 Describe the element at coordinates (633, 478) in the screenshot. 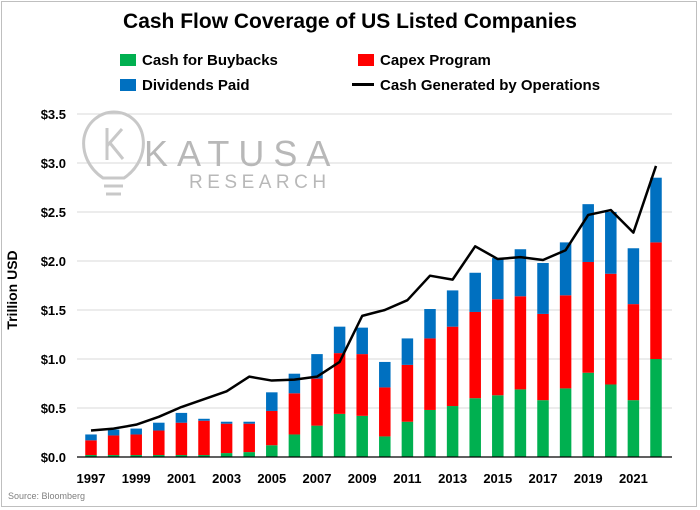

I see `x-tick-label: 2021` at that location.